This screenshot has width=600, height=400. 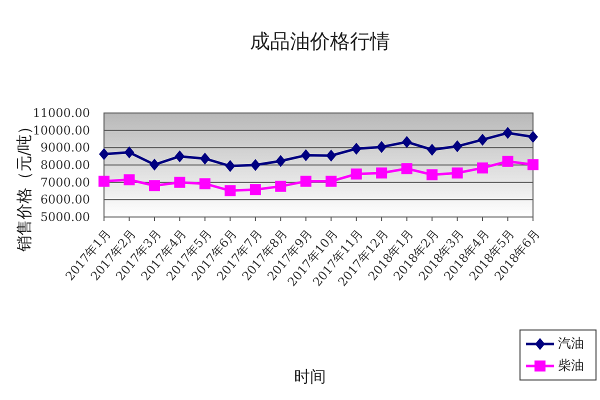 What do you see at coordinates (320, 41) in the screenshot?
I see `chart-title: 成品油价格行情` at bounding box center [320, 41].